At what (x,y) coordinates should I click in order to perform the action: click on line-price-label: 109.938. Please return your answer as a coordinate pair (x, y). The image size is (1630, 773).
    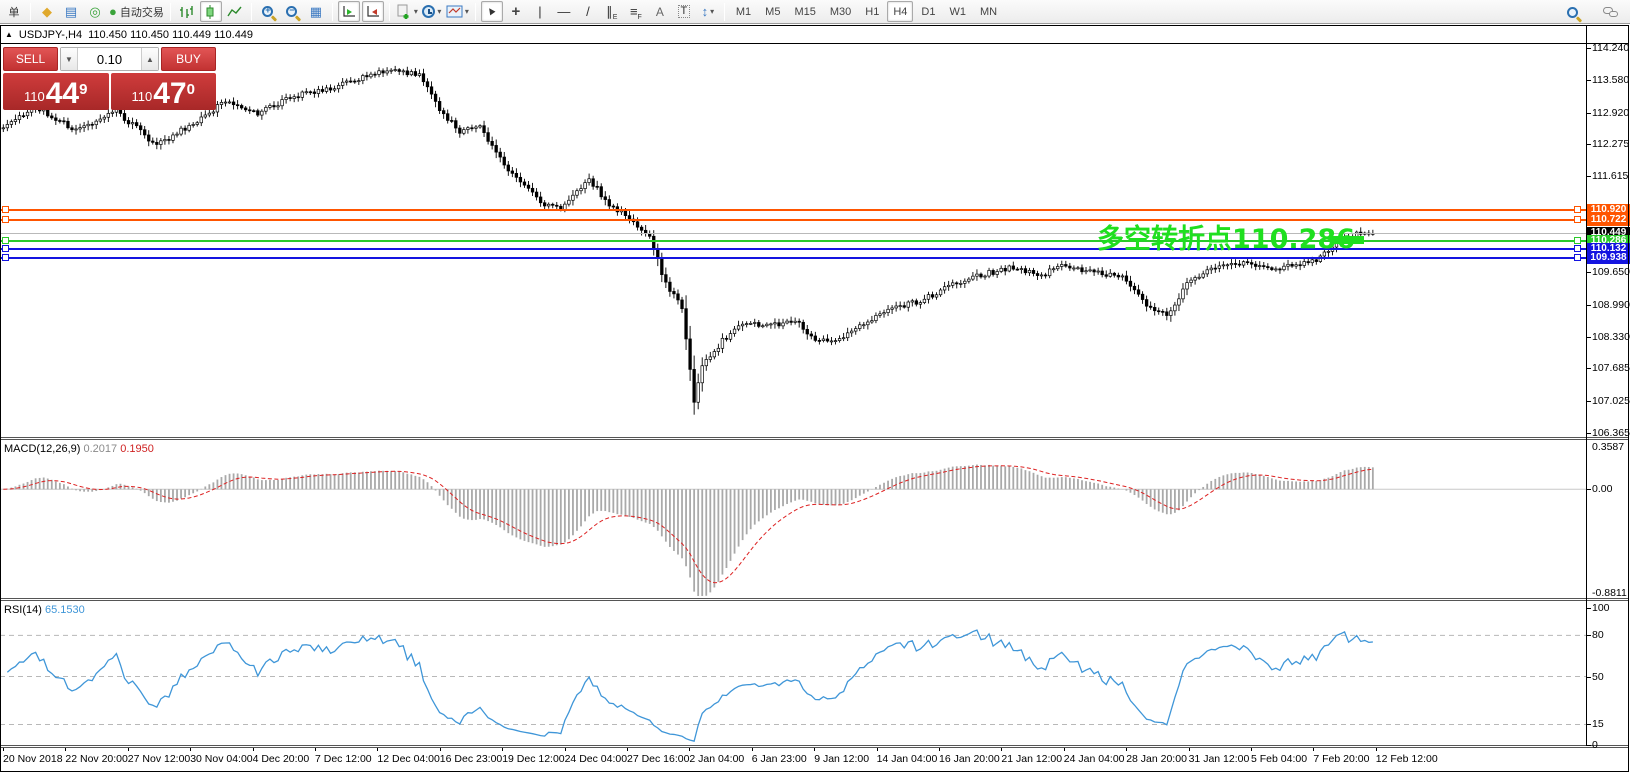
    Looking at the image, I should click on (1608, 258).